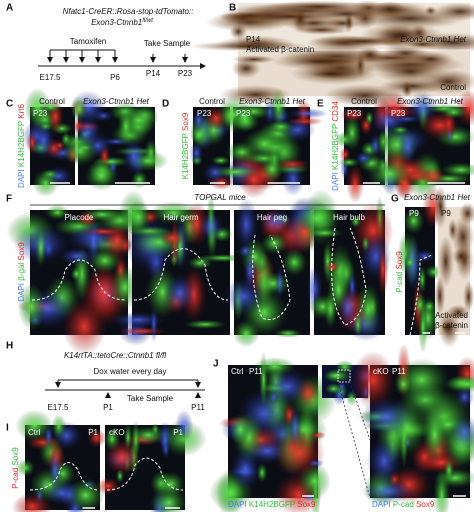 This screenshot has width=474, height=512. I want to click on stain-label: DAPI β-gal Sox9, so click(21, 272).